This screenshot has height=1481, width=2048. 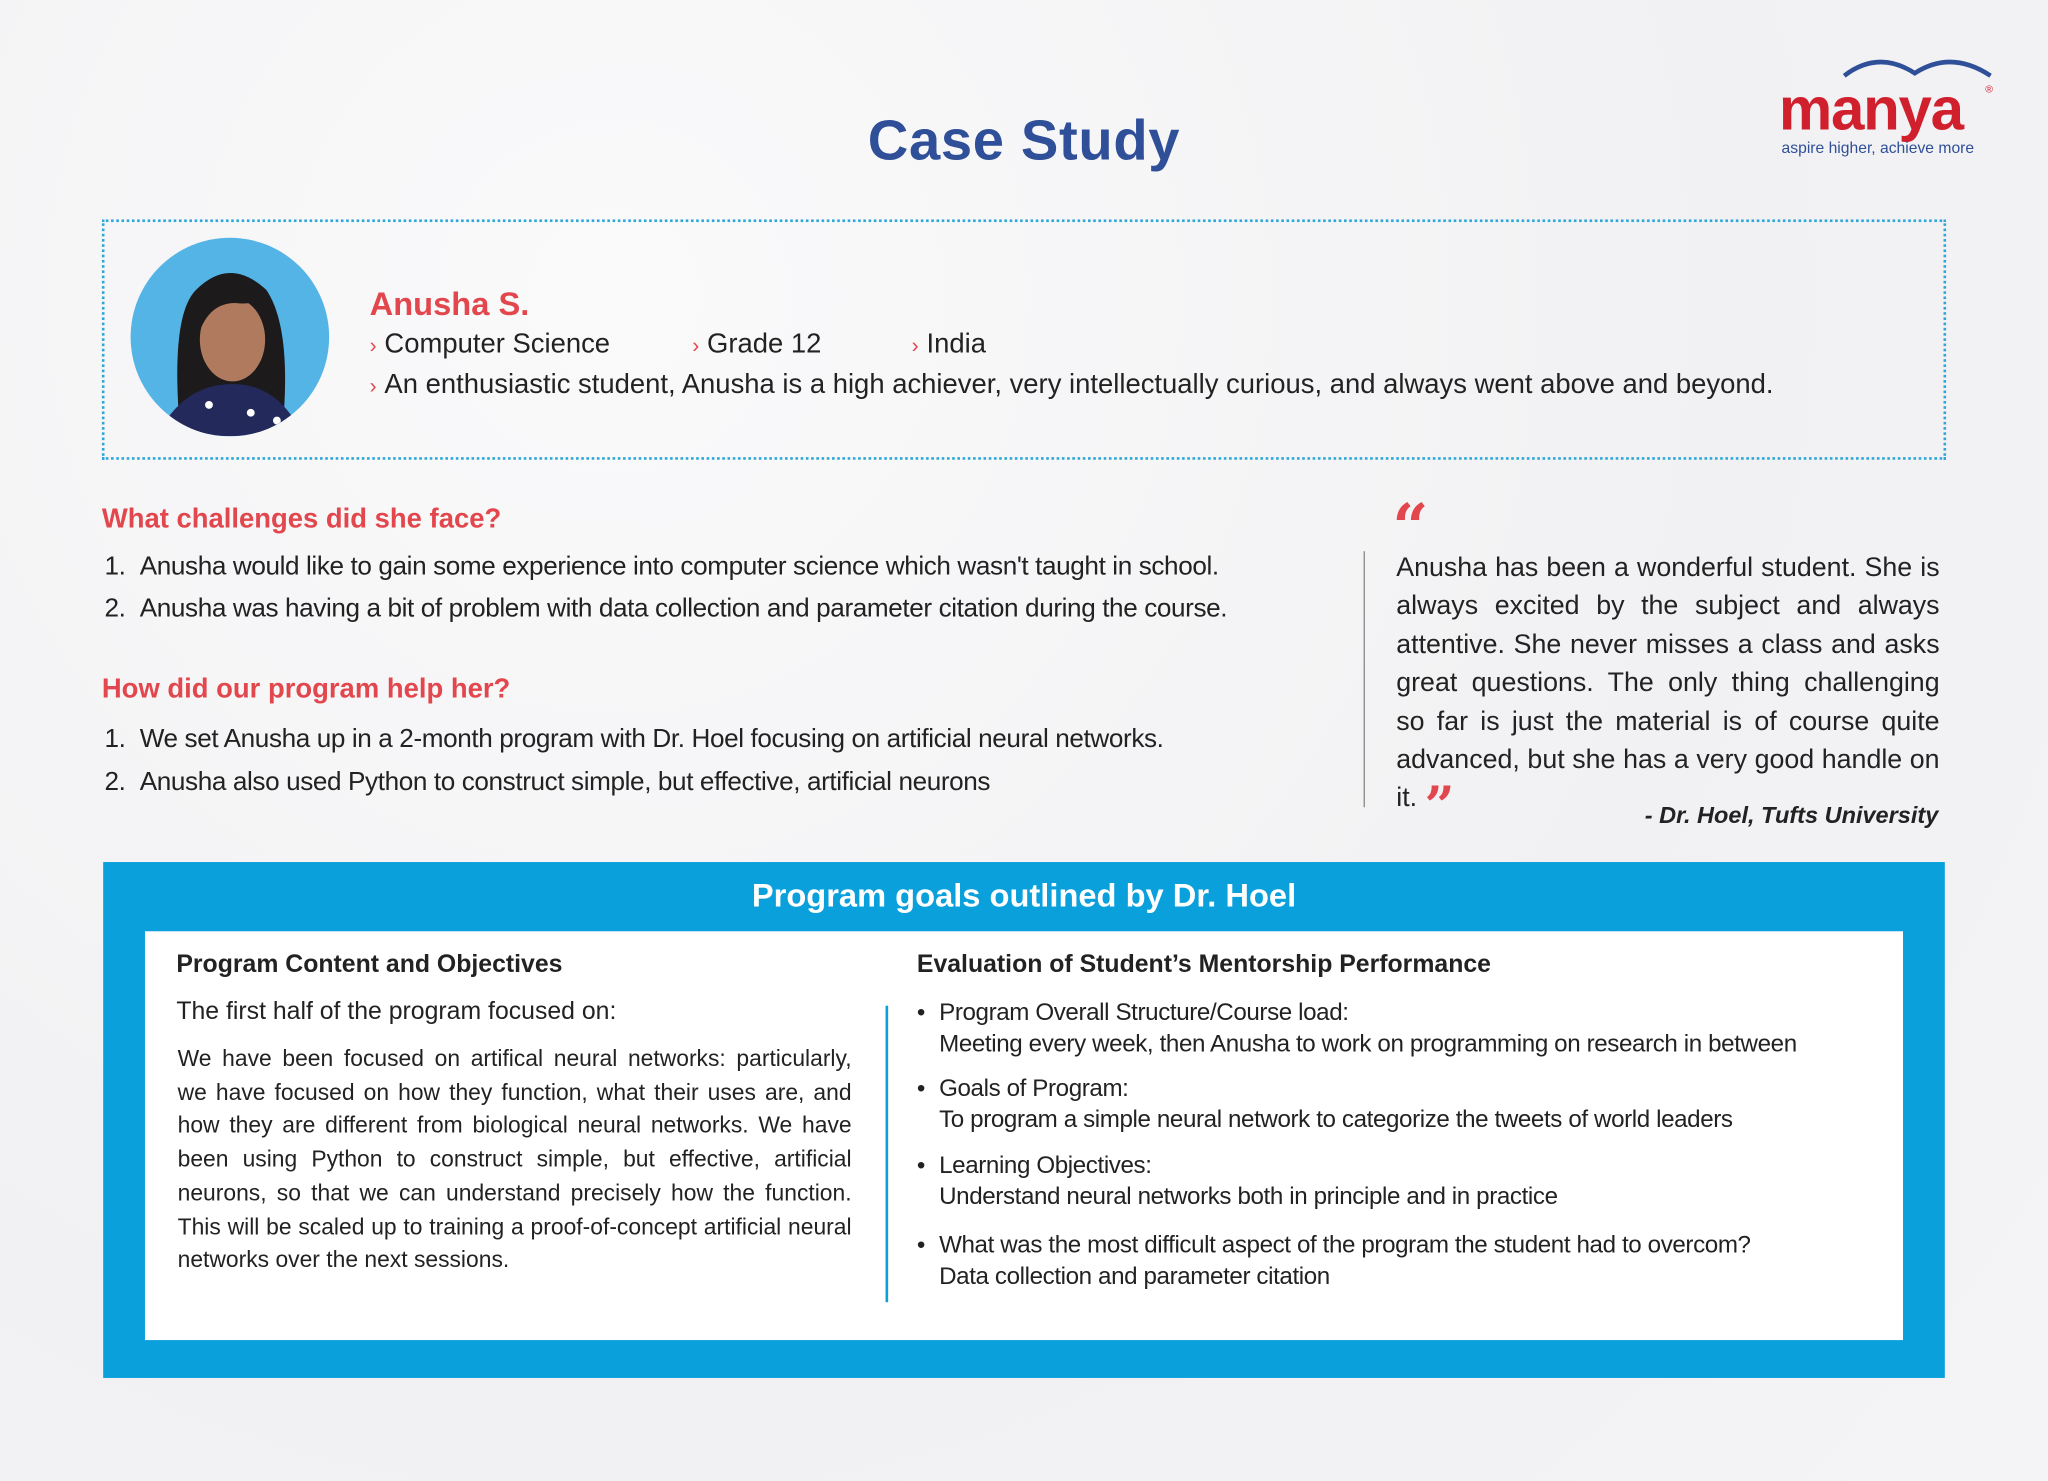 I want to click on student-grade: › Grade 12, so click(x=756, y=344).